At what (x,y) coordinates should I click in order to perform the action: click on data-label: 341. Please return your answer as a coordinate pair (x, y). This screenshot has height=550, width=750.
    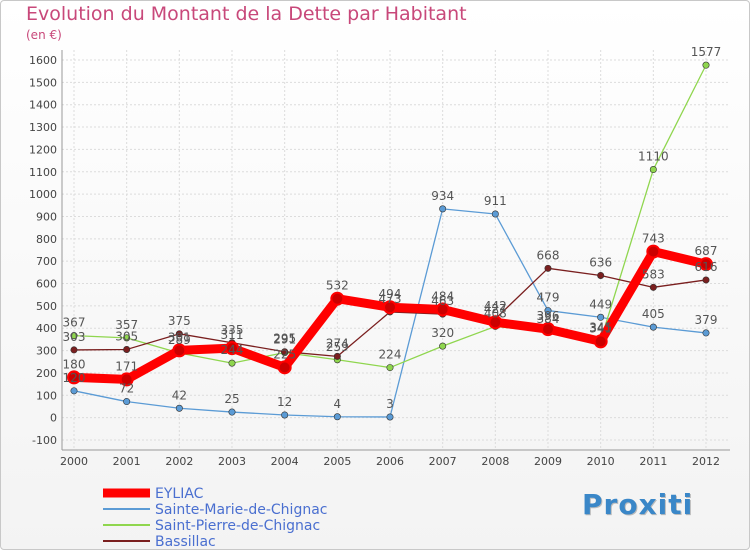
    Looking at the image, I should click on (600, 328).